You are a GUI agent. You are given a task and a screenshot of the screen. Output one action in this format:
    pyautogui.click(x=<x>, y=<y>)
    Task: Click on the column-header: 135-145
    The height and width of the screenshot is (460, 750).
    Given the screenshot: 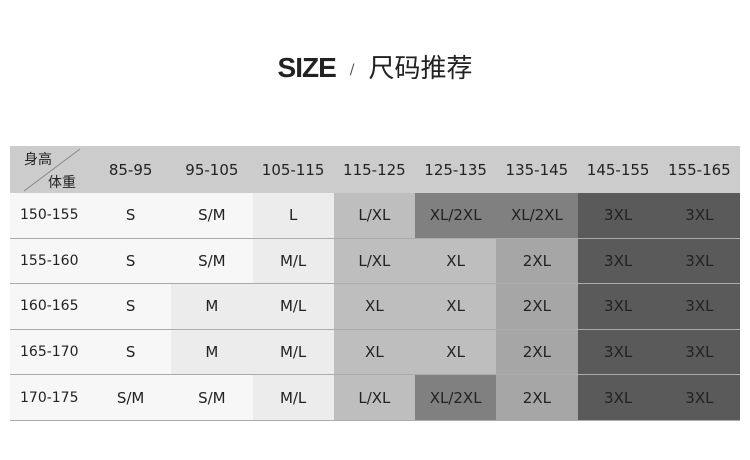 What is the action you would take?
    pyautogui.click(x=537, y=169)
    